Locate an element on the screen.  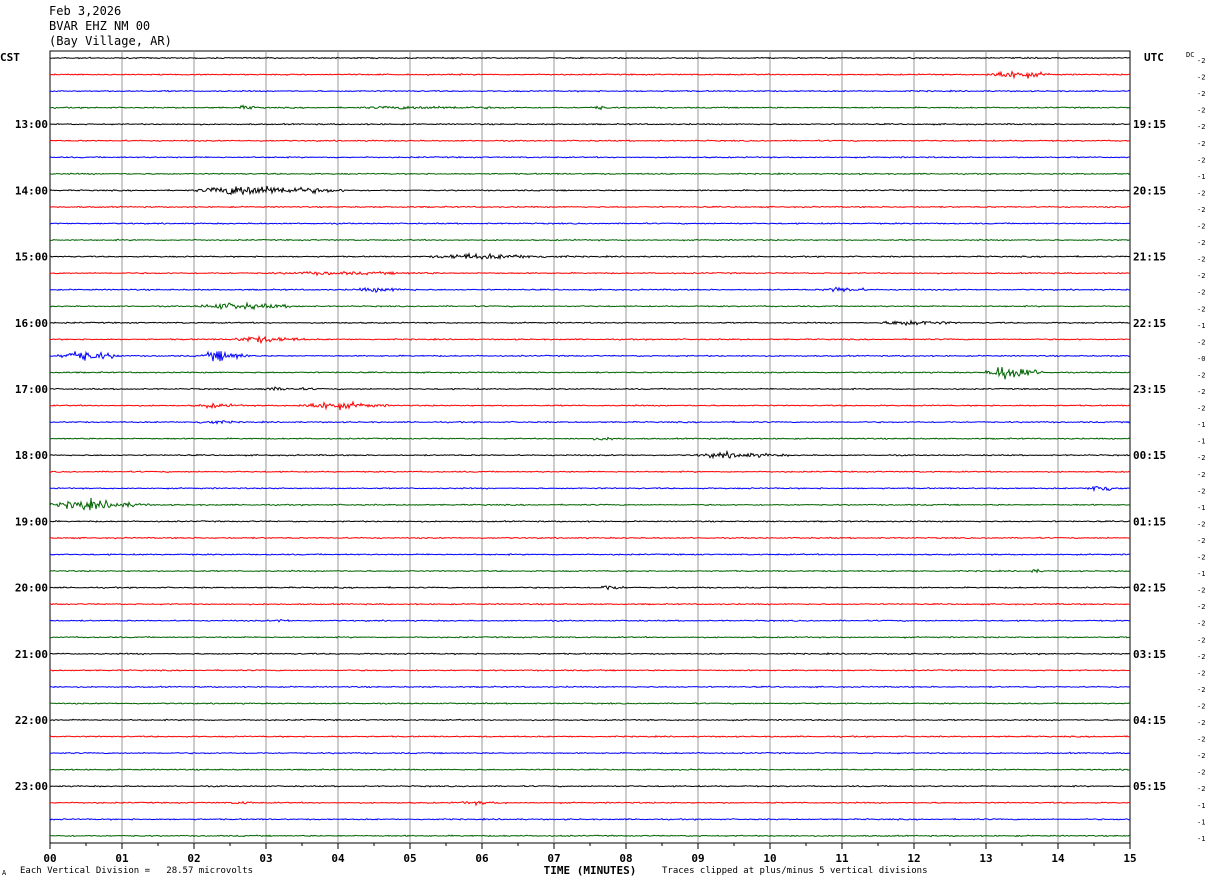
x-tick-label: 03 is located at coordinates (265, 858).